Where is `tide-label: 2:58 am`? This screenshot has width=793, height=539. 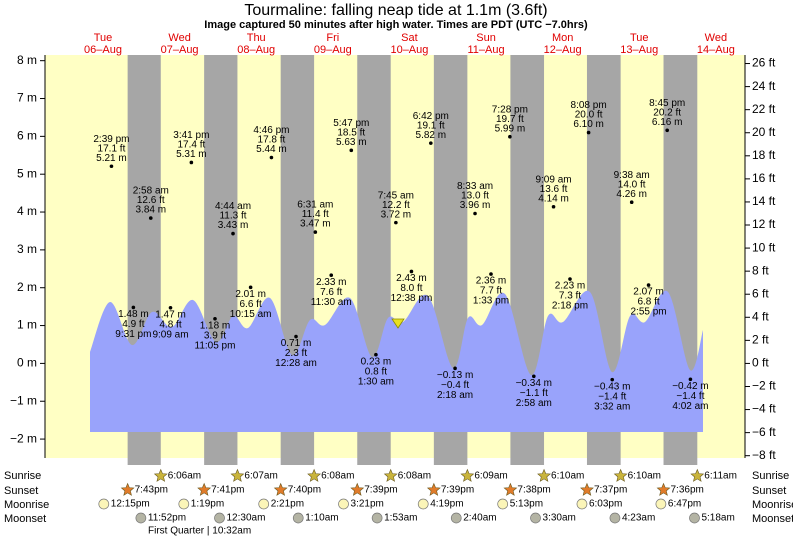 tide-label: 2:58 am is located at coordinates (534, 403).